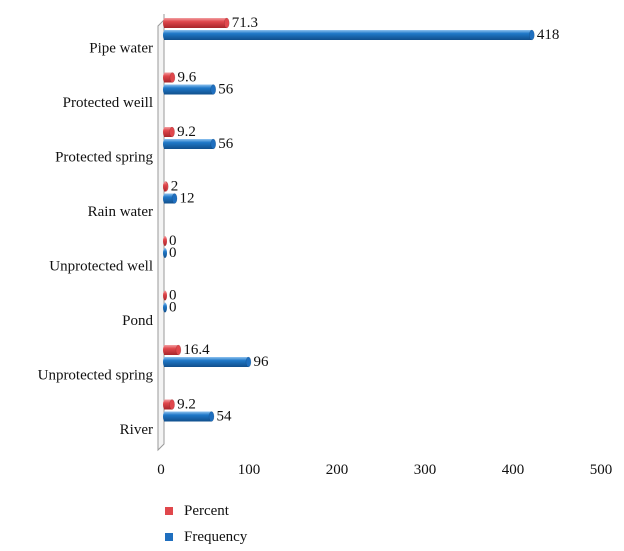 The image size is (624, 551). I want to click on legend: Percent Frequency, so click(206, 524).